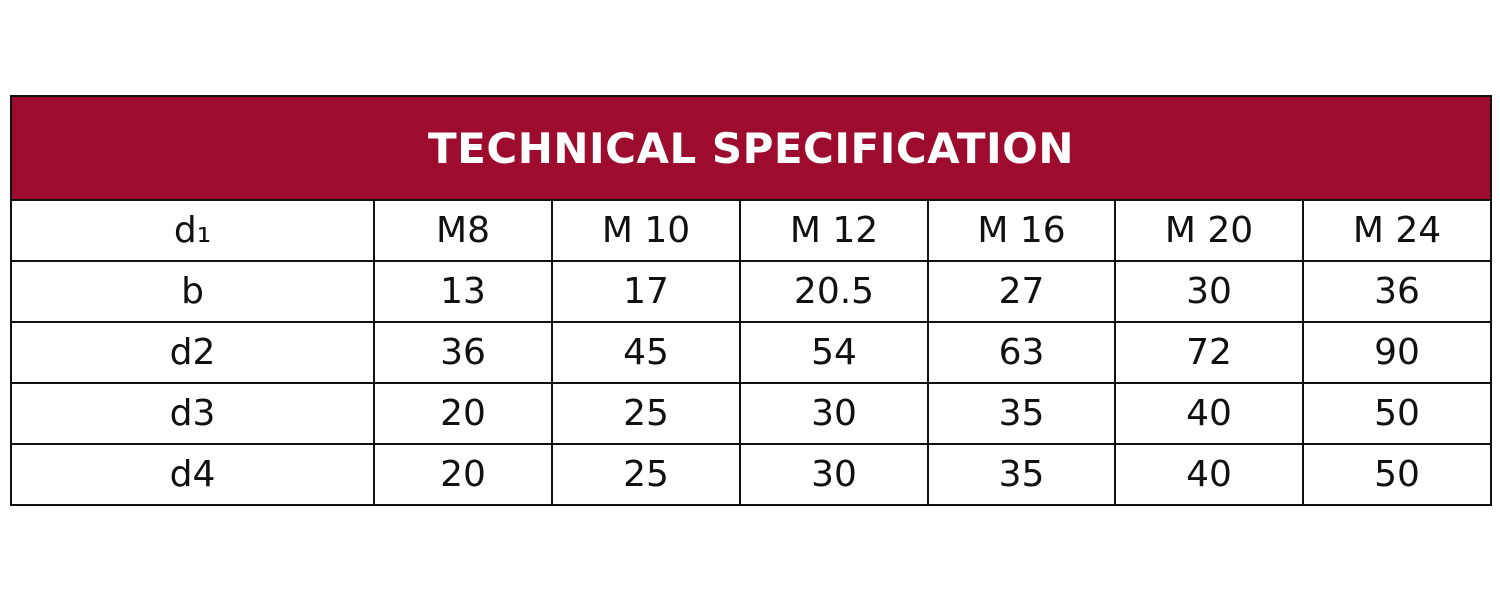 The width and height of the screenshot is (1500, 600). Describe the element at coordinates (1209, 230) in the screenshot. I see `table-cell: M 20` at that location.